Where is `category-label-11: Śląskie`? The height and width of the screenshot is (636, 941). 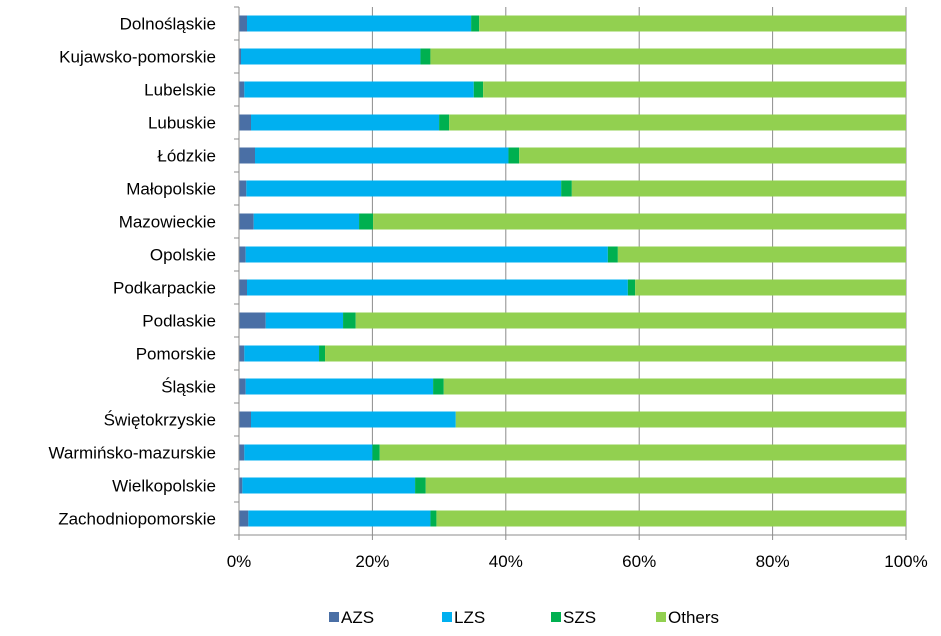 category-label-11: Śląskie is located at coordinates (188, 387).